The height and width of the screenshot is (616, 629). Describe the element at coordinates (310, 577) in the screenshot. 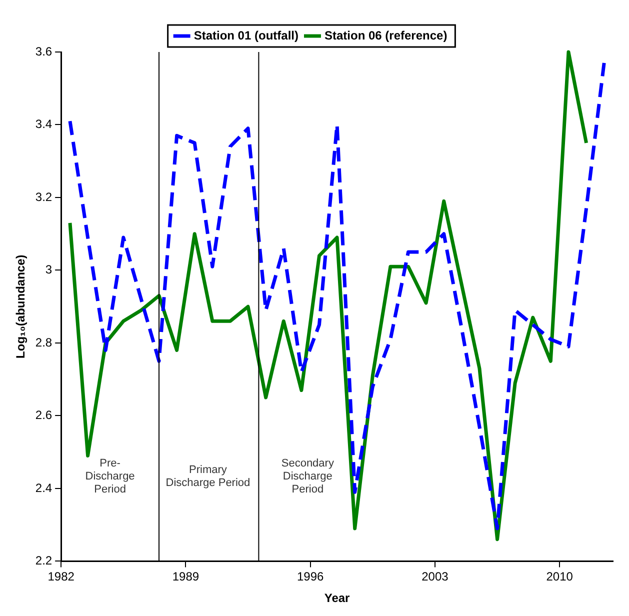

I see `x-tick-label: 1996` at that location.